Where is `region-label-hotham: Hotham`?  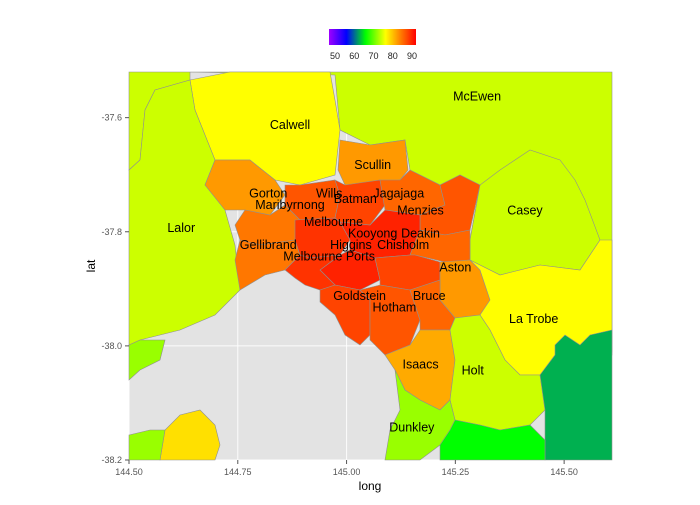 region-label-hotham: Hotham is located at coordinates (395, 308).